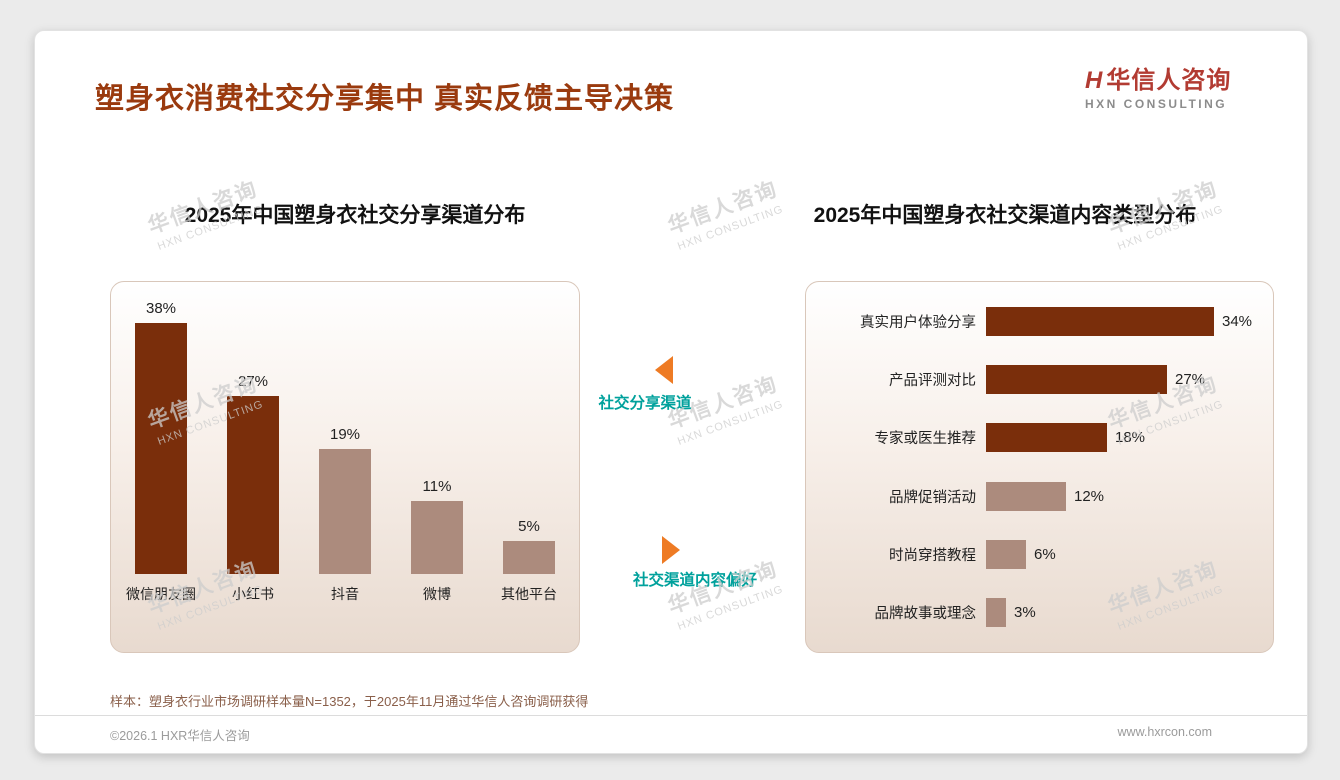 This screenshot has width=1340, height=780. I want to click on footer-divider, so click(671, 715).